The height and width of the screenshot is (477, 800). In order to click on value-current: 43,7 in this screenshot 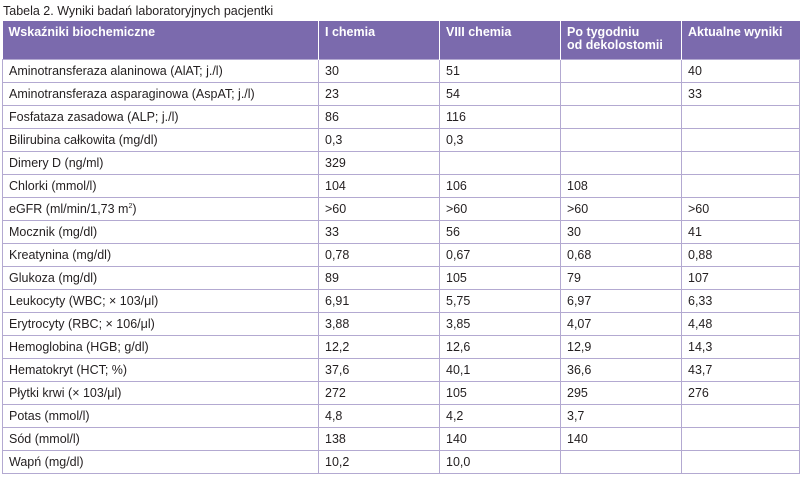, I will do `click(740, 370)`.